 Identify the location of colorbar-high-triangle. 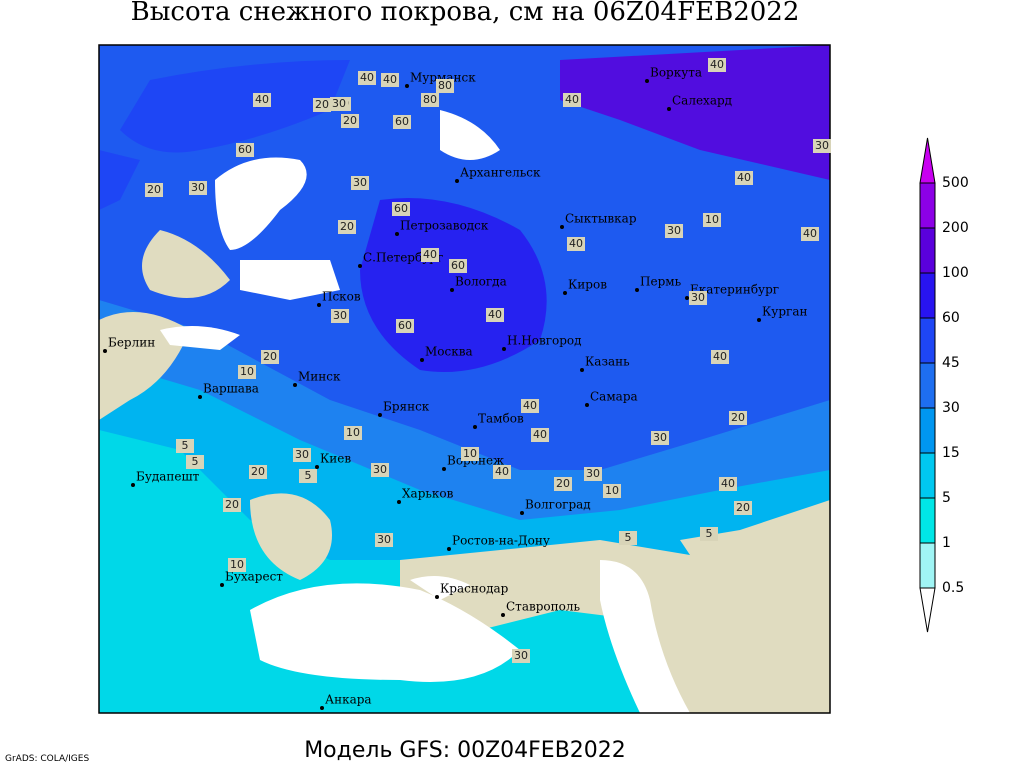
(927, 160).